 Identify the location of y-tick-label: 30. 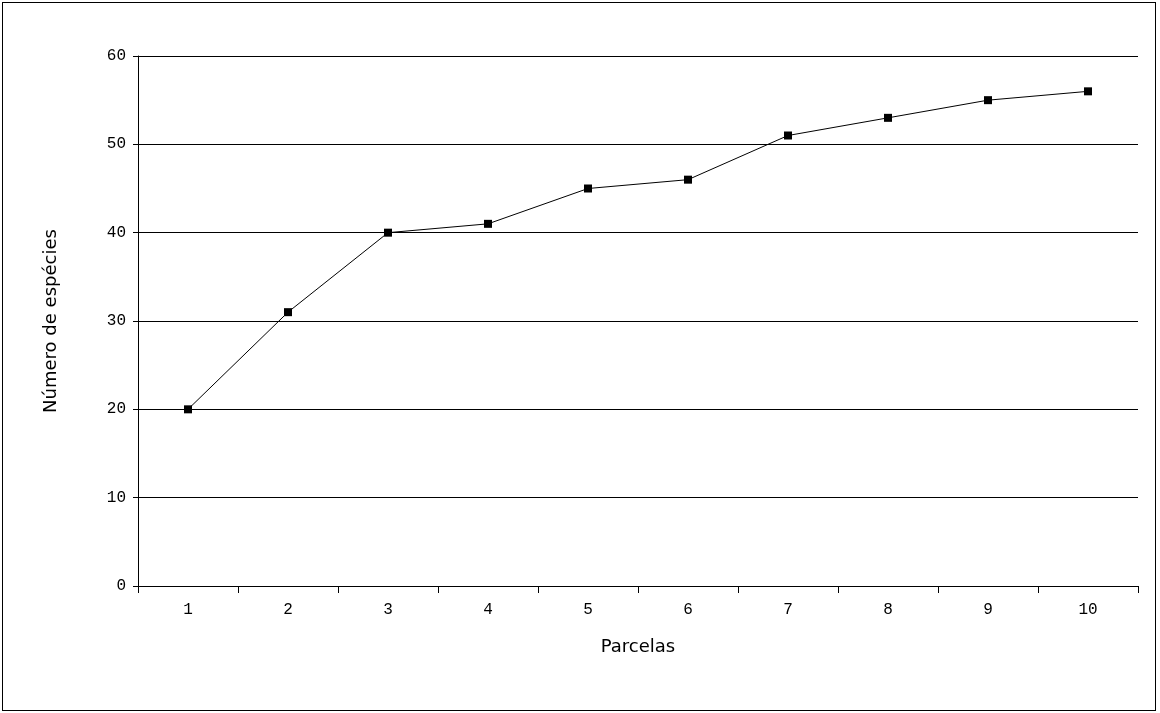
(116, 321).